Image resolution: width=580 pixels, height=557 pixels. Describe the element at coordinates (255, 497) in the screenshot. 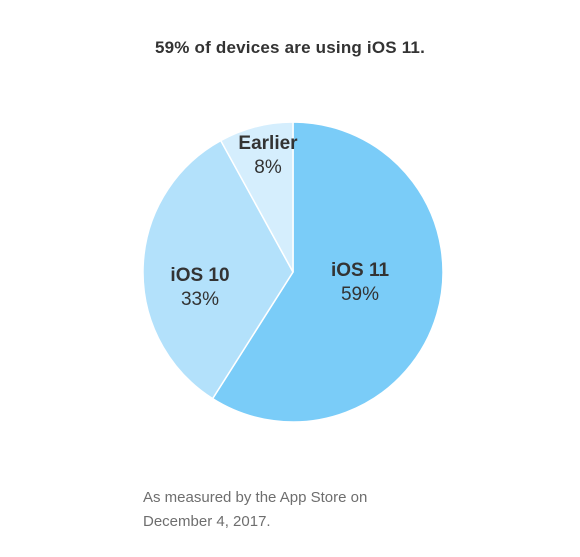

I see `footnote-line-1: As measured by the App Store on` at that location.